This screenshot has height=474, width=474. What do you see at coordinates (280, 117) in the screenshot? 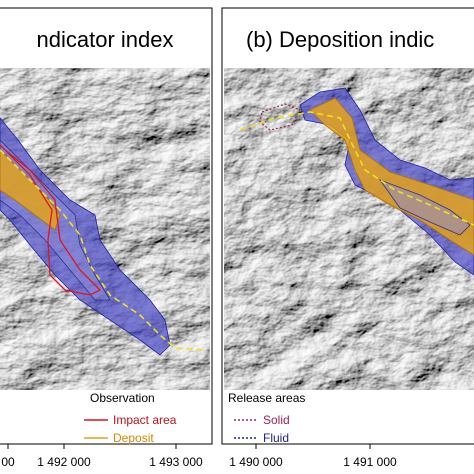
I see `solid-release` at bounding box center [280, 117].